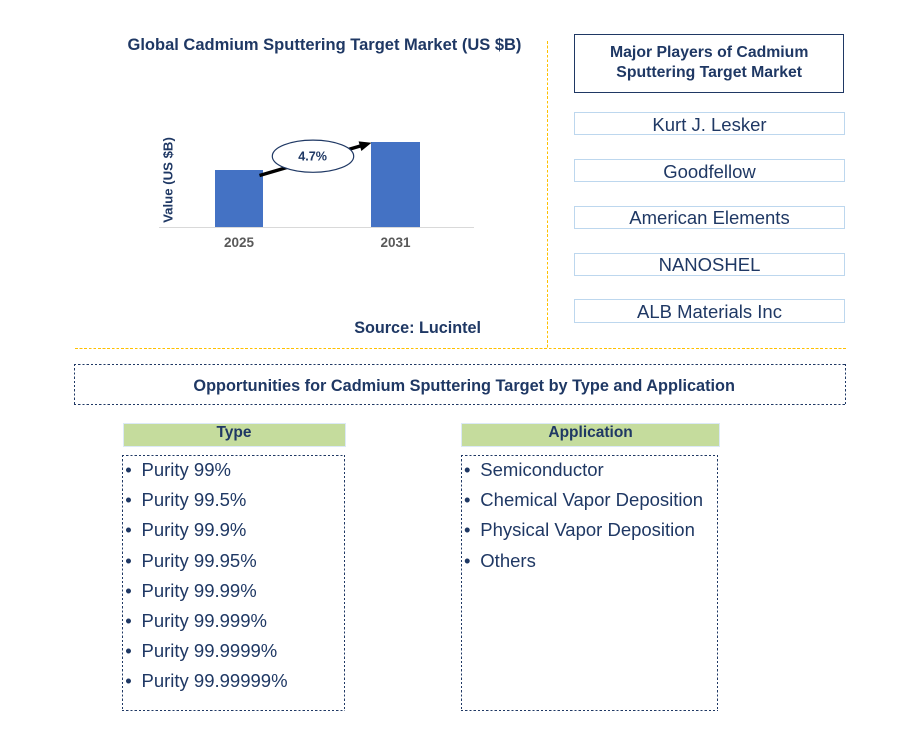 Image resolution: width=909 pixels, height=752 pixels. What do you see at coordinates (312, 157) in the screenshot?
I see `svg-text: 4.7%` at bounding box center [312, 157].